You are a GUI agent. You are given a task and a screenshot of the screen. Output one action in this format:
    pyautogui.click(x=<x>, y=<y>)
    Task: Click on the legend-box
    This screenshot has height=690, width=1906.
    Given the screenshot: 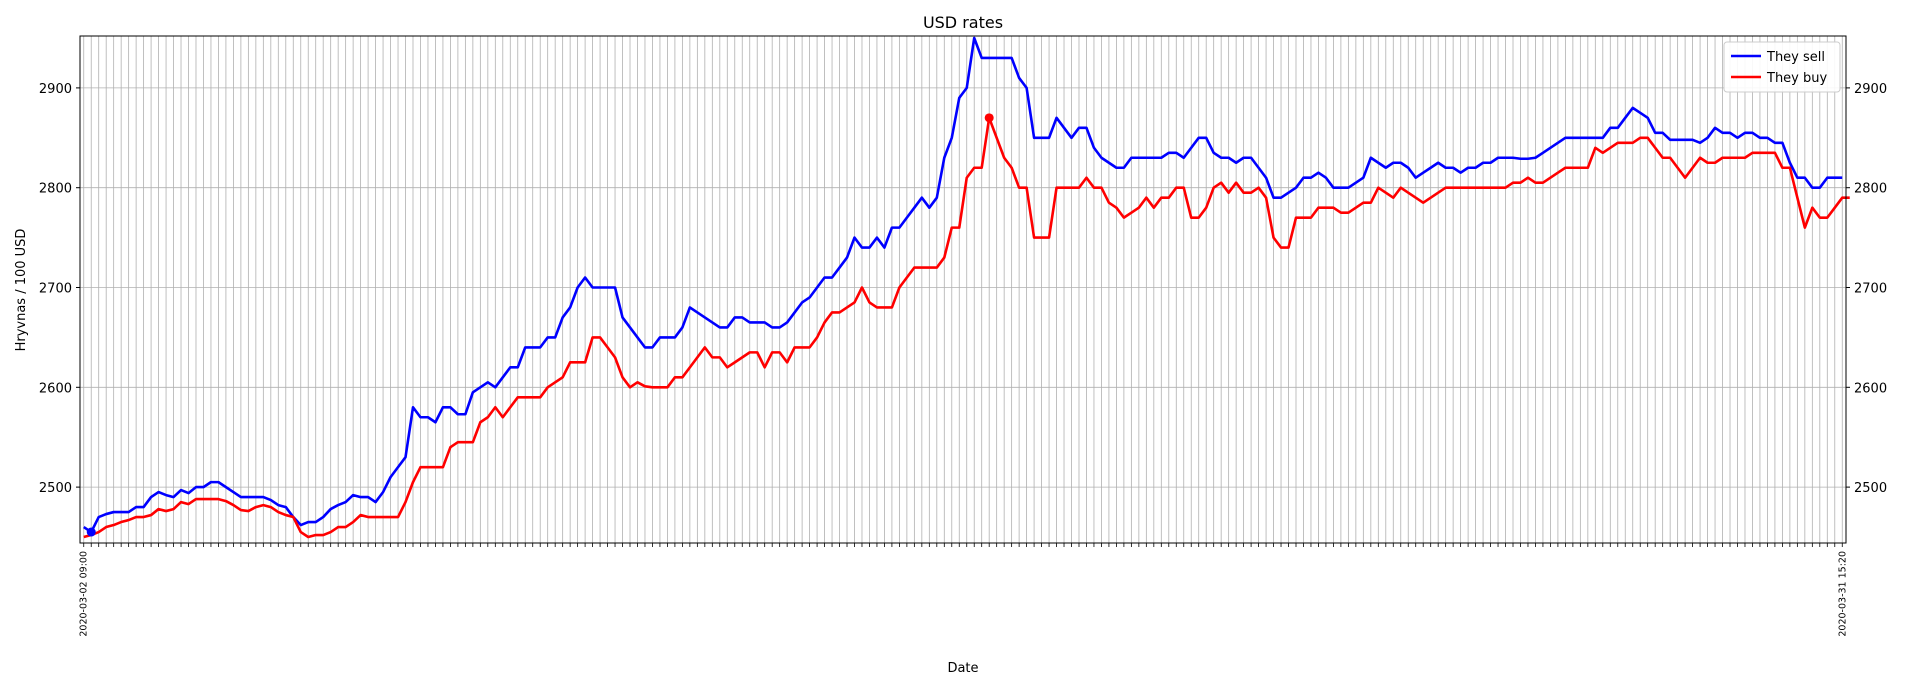 What is the action you would take?
    pyautogui.click(x=1782, y=67)
    